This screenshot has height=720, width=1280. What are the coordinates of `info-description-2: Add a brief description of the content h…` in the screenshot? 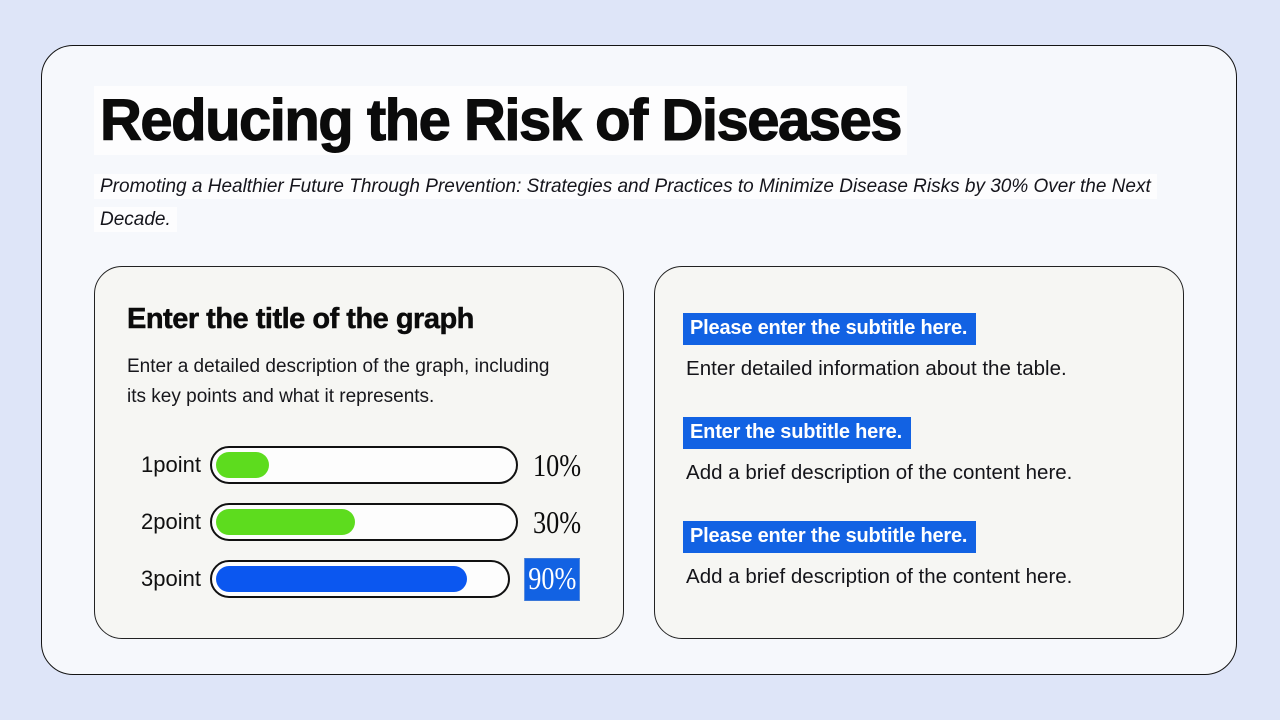 It's located at (879, 472).